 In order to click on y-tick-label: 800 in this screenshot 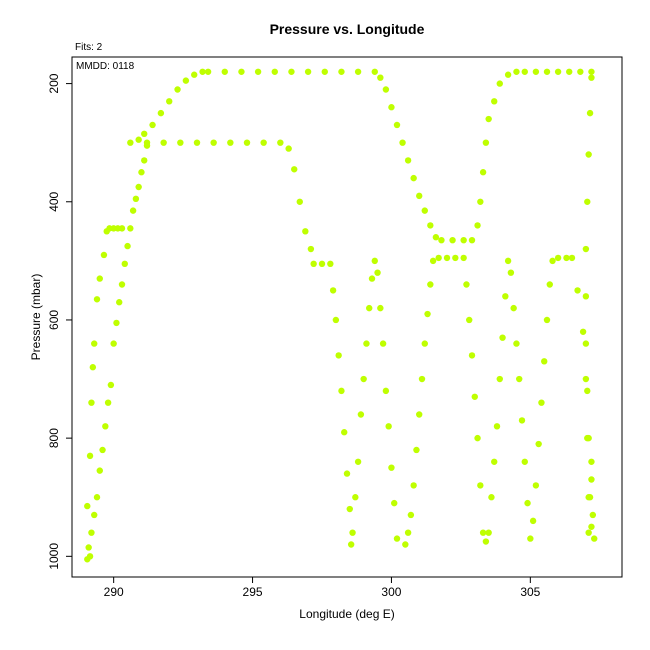, I will do `click(54, 438)`.